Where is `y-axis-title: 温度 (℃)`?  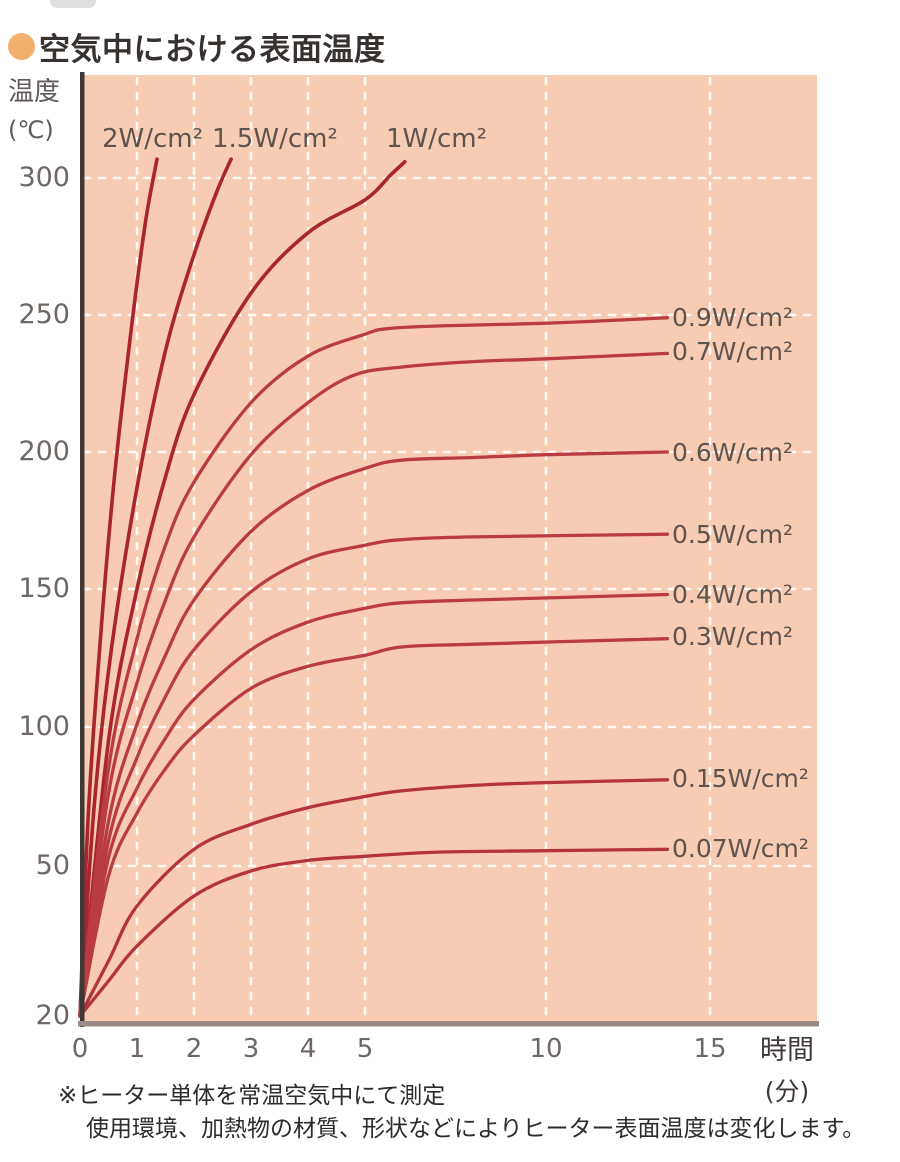
y-axis-title: 温度 (℃) is located at coordinates (34, 110).